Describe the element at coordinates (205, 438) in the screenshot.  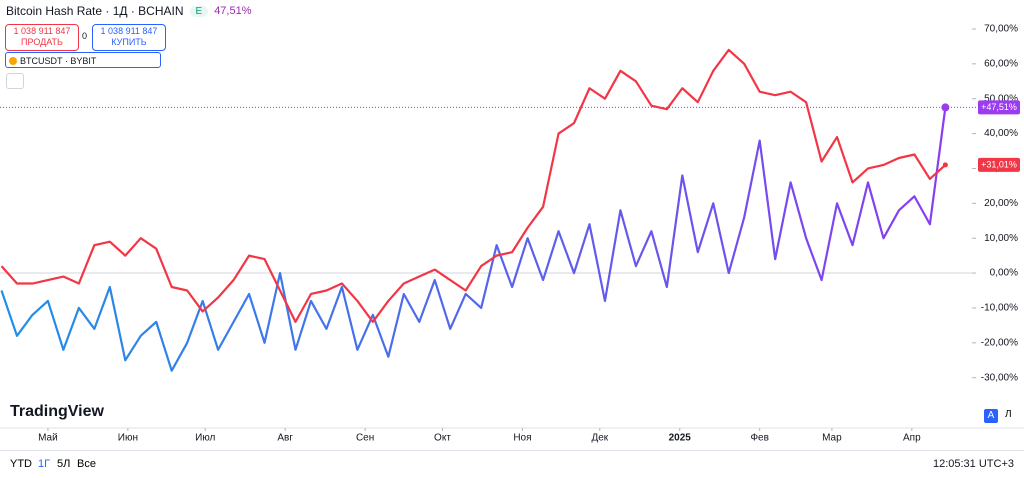
I see `x-tick-label: Июл` at that location.